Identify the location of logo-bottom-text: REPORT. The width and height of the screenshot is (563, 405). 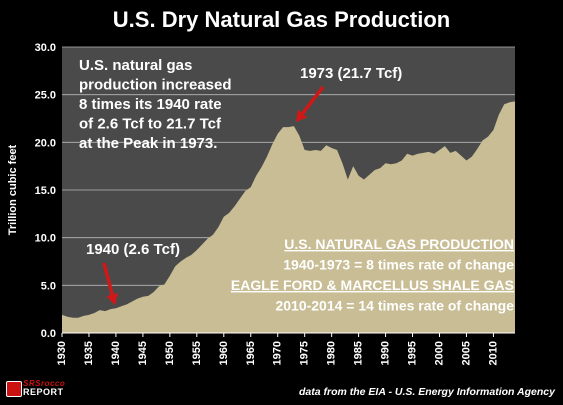
(43, 392).